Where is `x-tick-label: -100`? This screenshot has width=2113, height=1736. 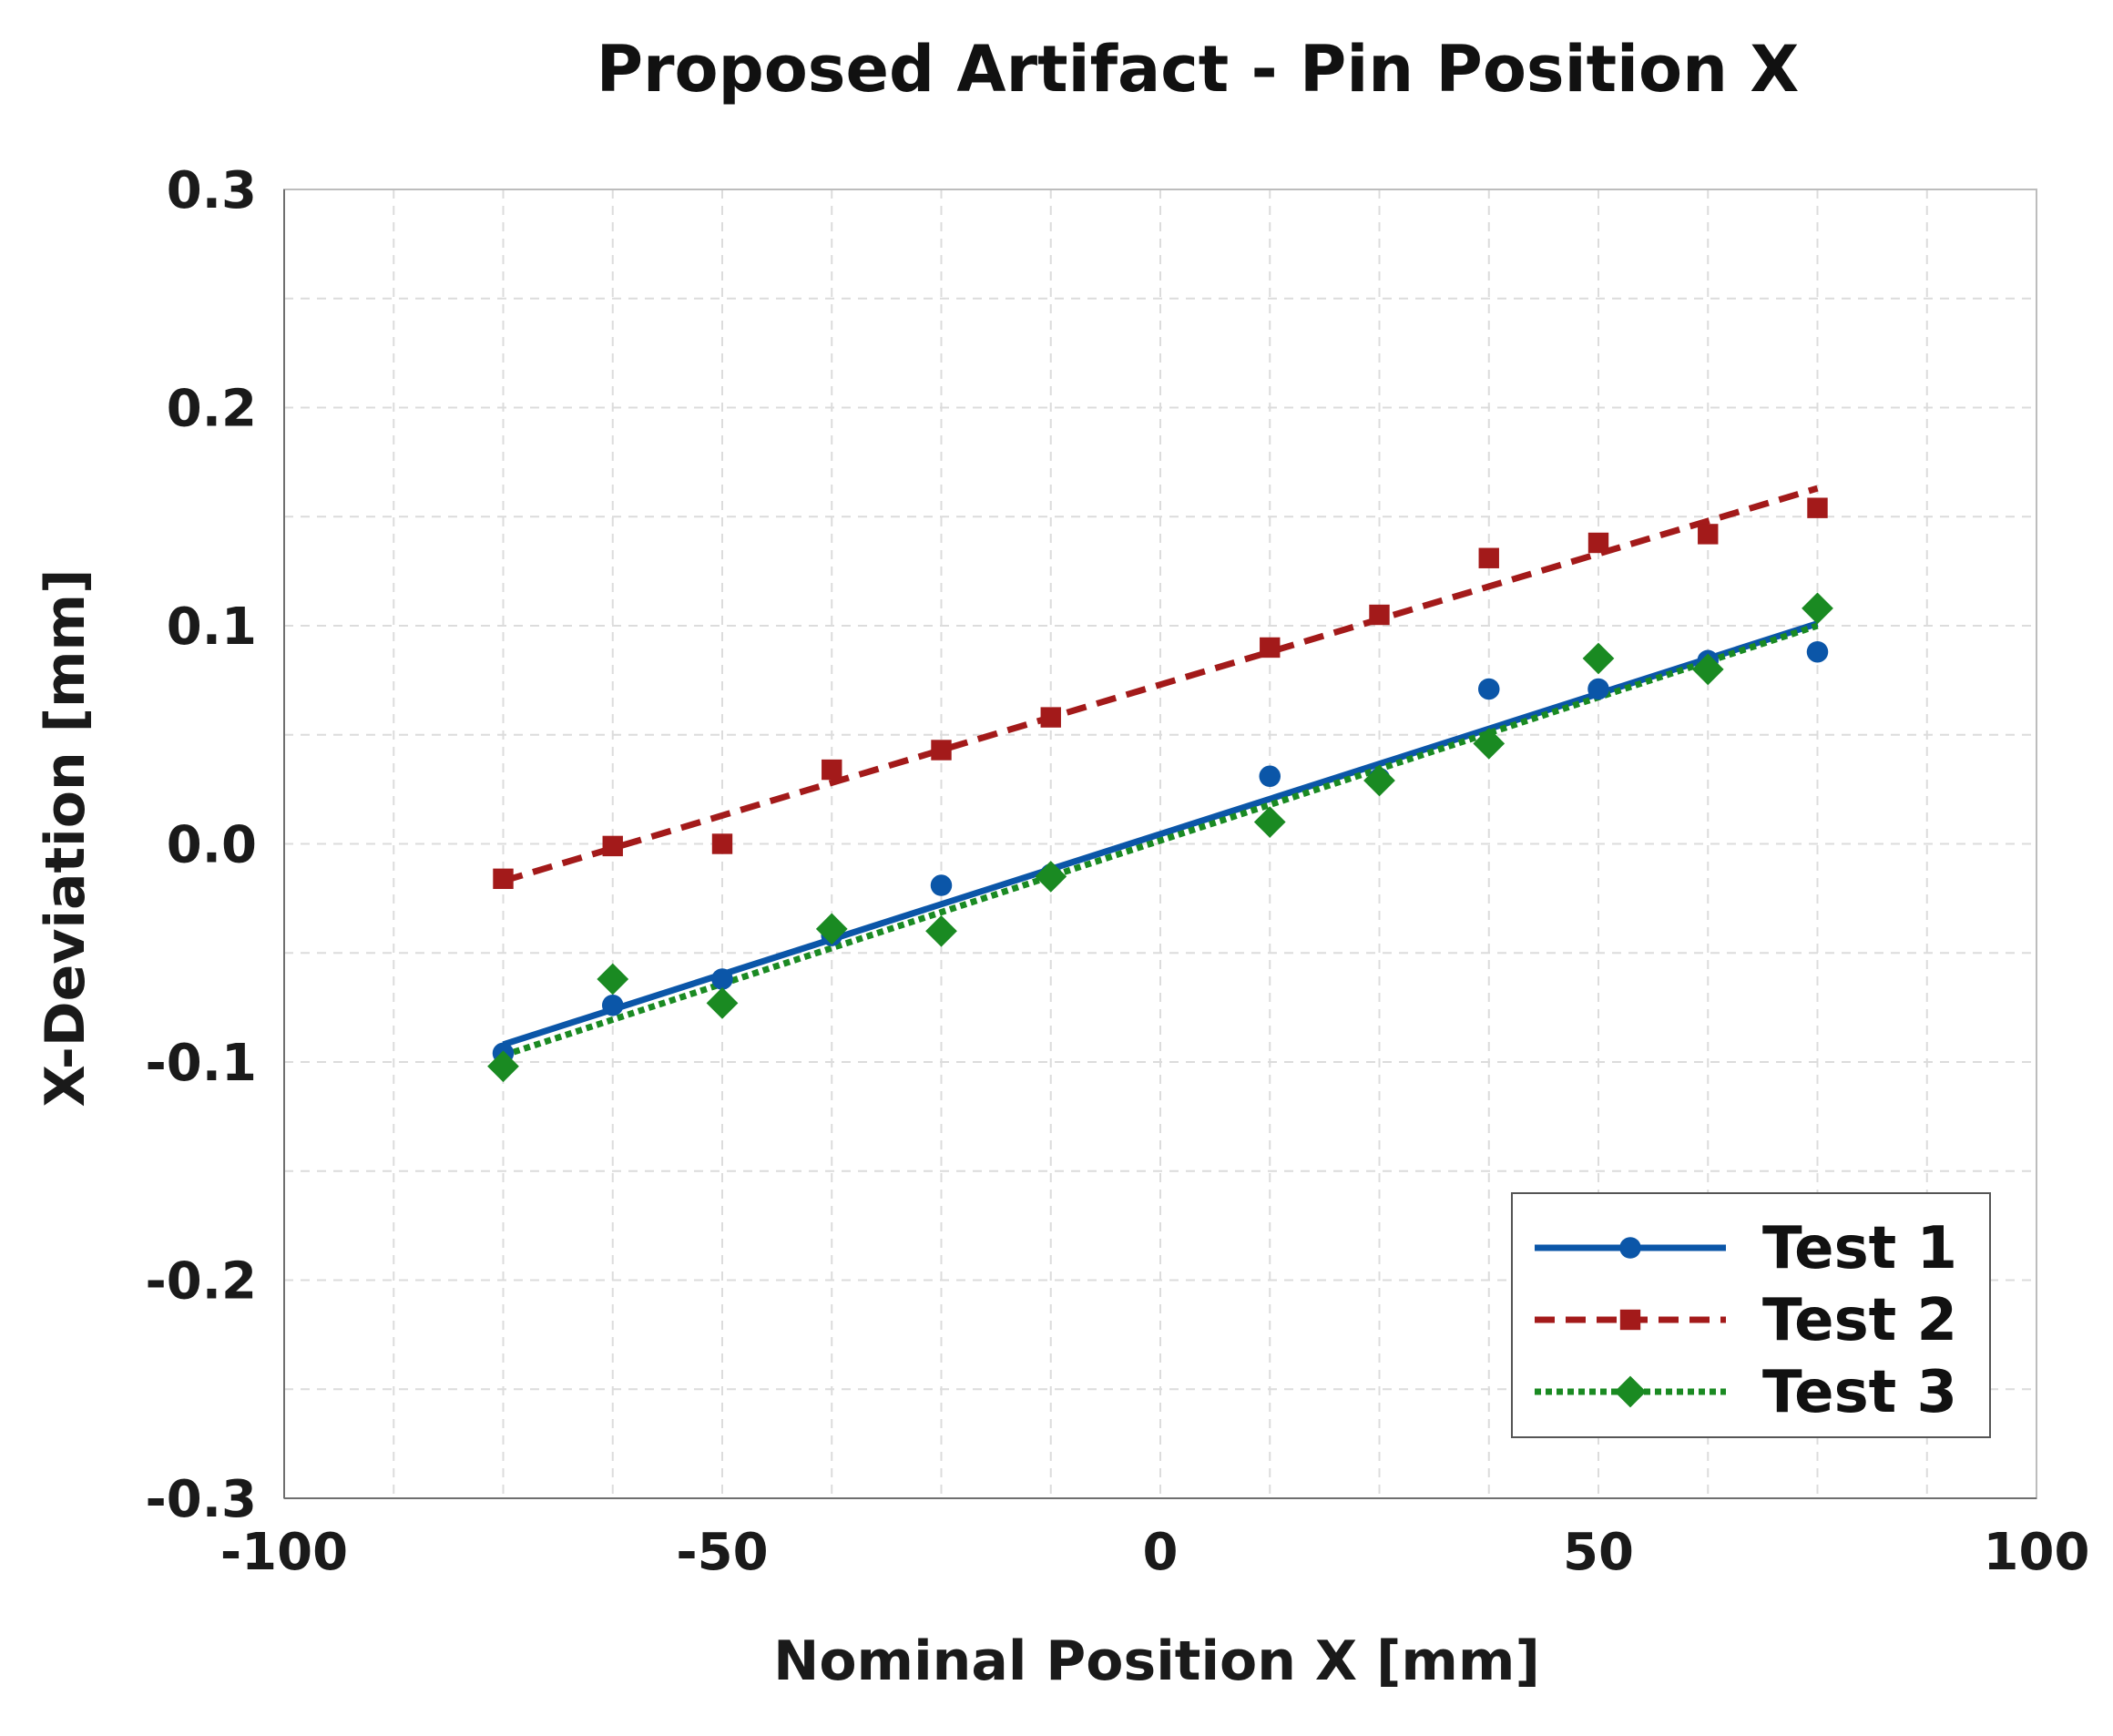
x-tick-label: -100 is located at coordinates (284, 1553).